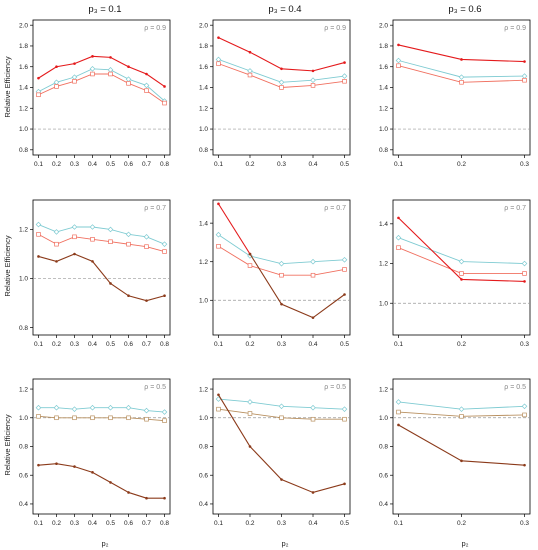  I want to click on y-tick-label: 0.8, so click(383, 447).